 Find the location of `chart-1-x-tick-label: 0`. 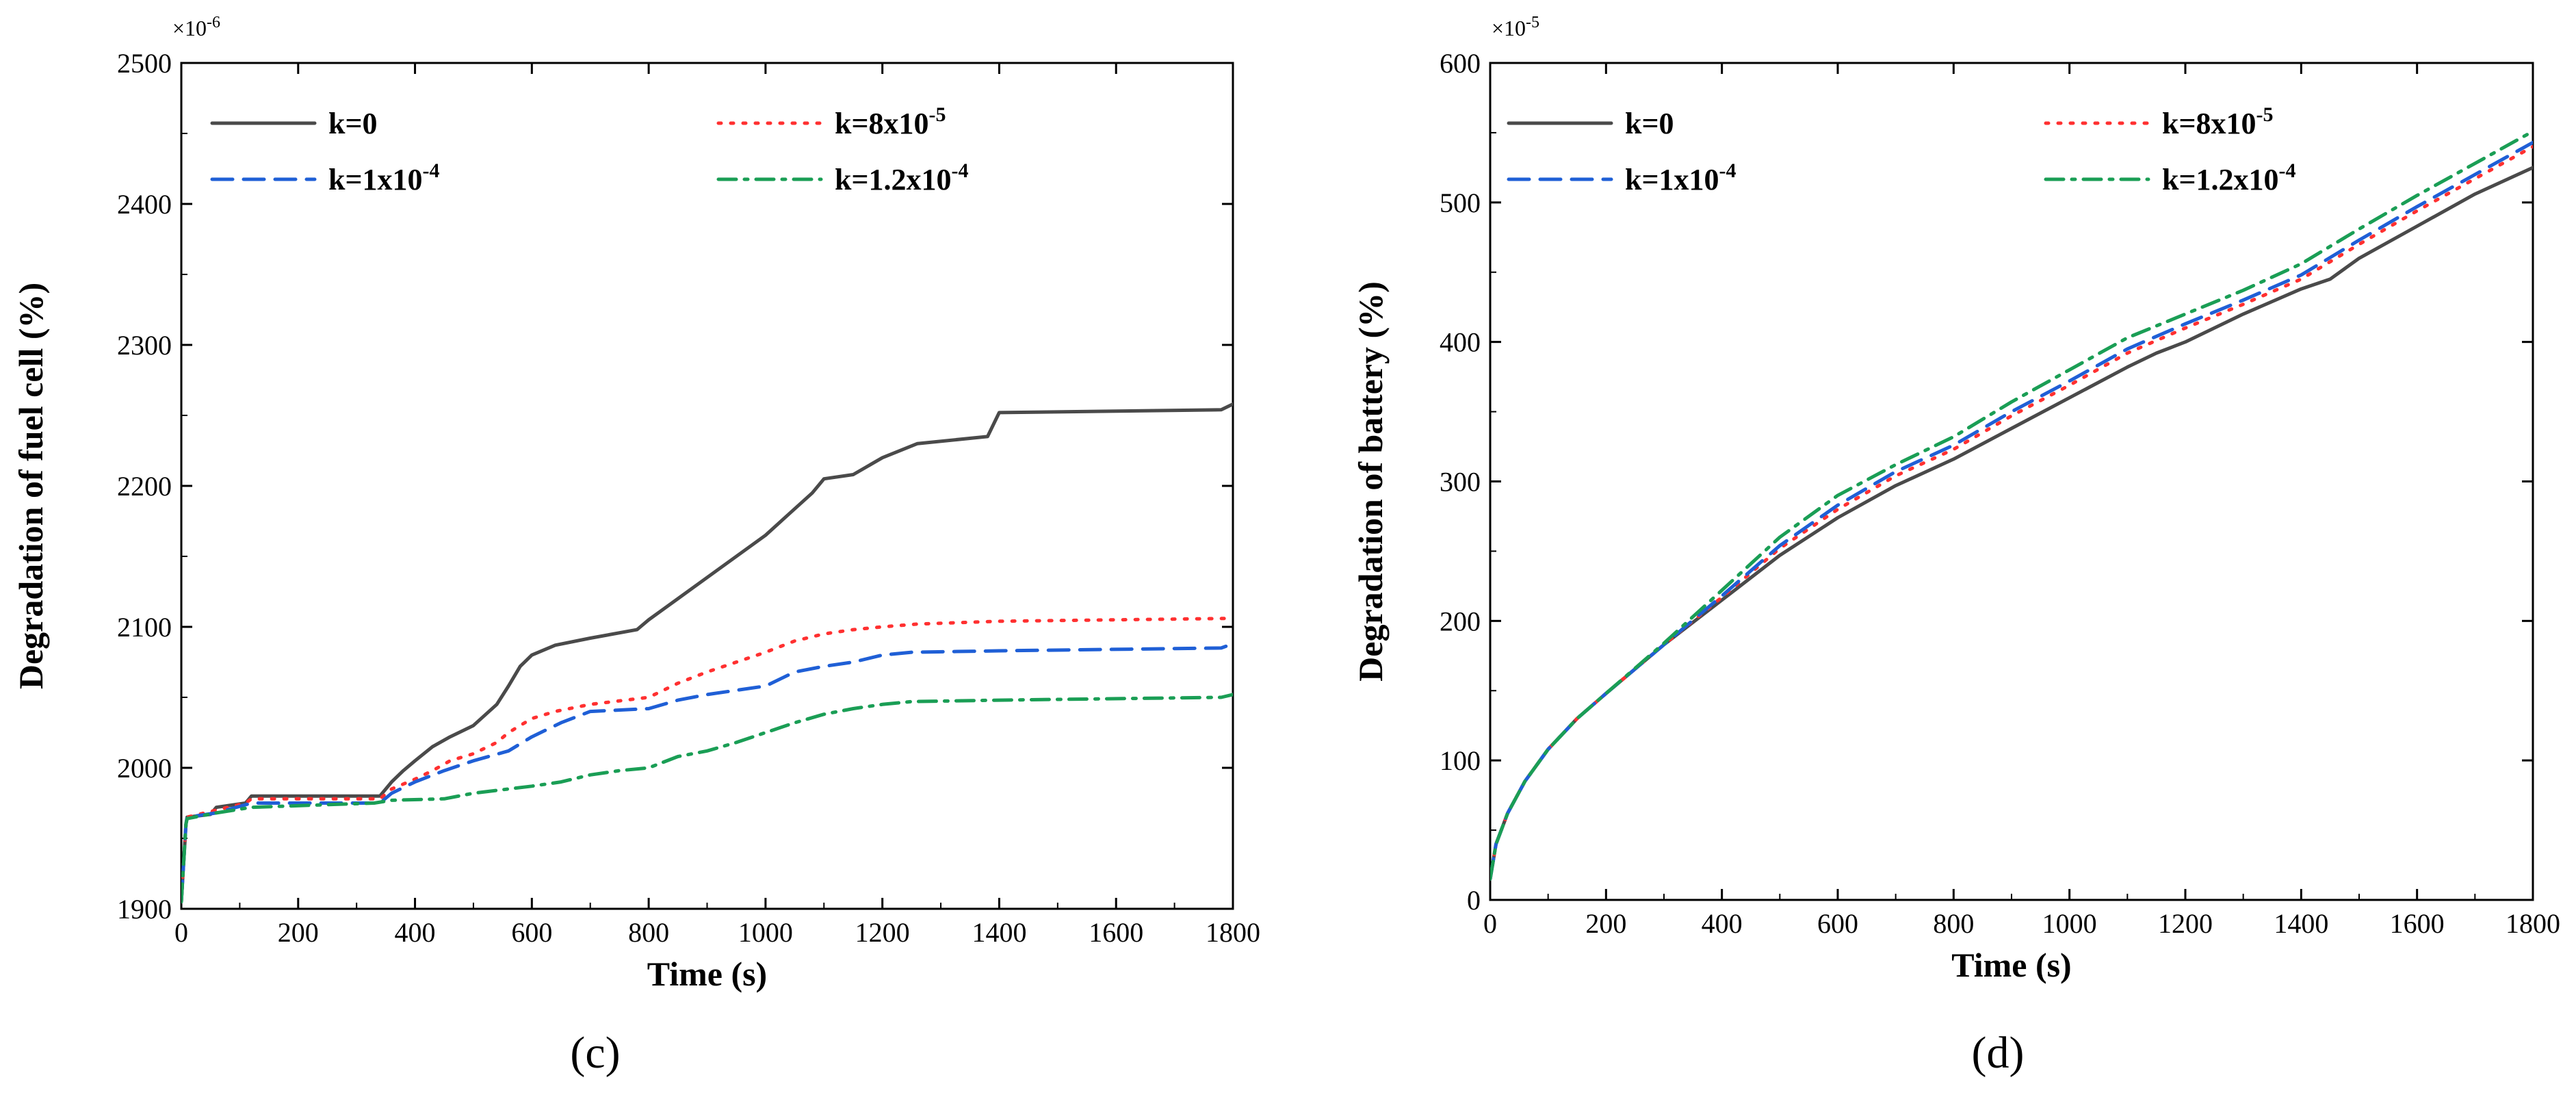

chart-1-x-tick-label: 0 is located at coordinates (1490, 923).